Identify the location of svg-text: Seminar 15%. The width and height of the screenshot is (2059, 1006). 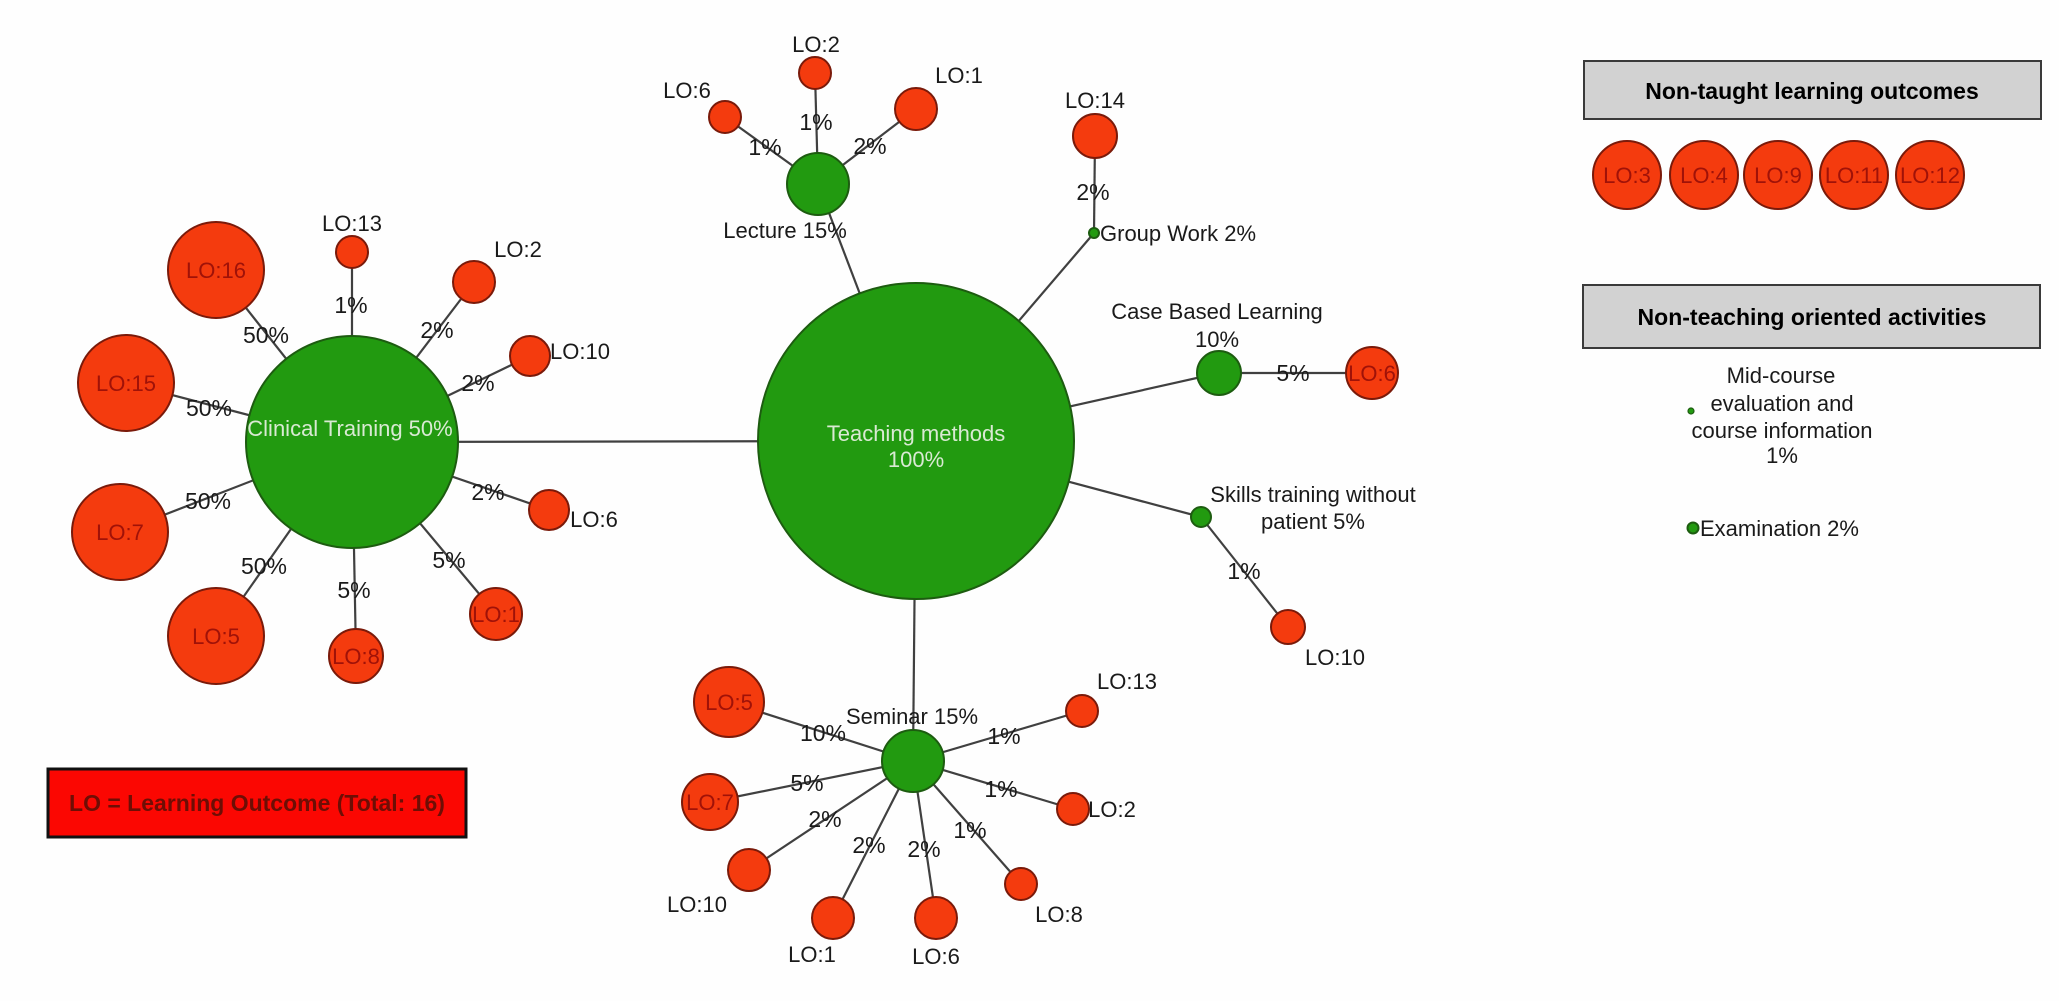
(912, 716).